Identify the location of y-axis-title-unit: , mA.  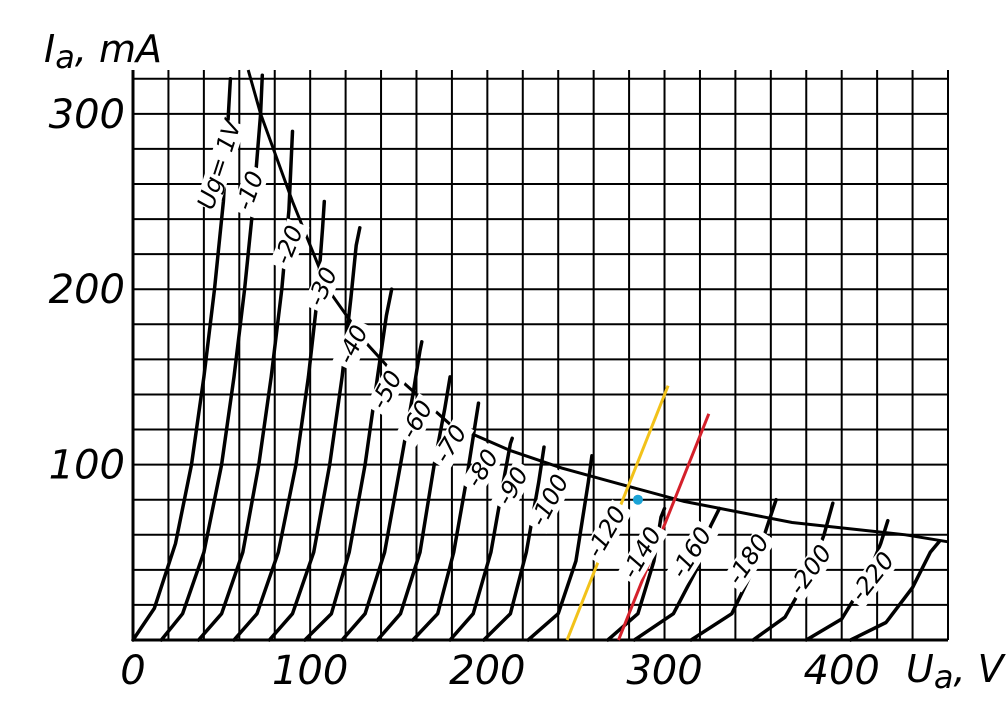
(118, 49).